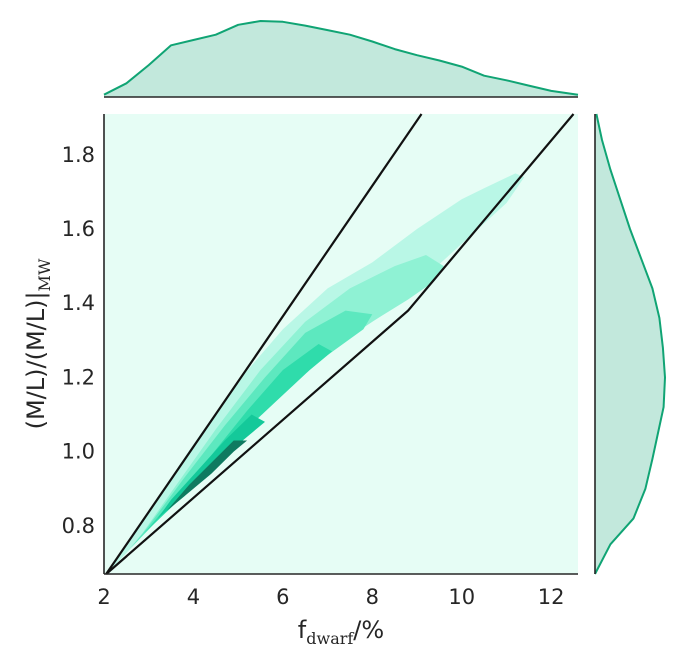  I want to click on x-axis-label-main: f, so click(302, 630).